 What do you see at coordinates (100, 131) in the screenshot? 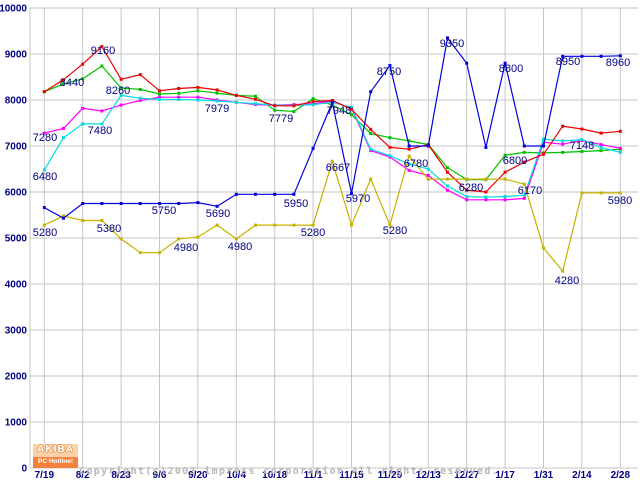
I see `data-value-label: 7480` at bounding box center [100, 131].